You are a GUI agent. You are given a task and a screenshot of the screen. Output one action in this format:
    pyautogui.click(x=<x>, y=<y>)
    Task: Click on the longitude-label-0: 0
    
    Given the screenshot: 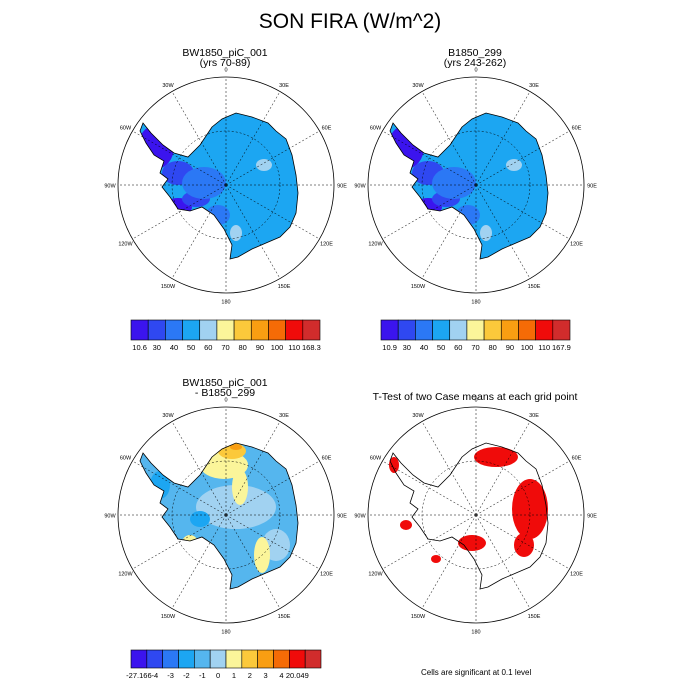 What is the action you would take?
    pyautogui.click(x=475, y=401)
    